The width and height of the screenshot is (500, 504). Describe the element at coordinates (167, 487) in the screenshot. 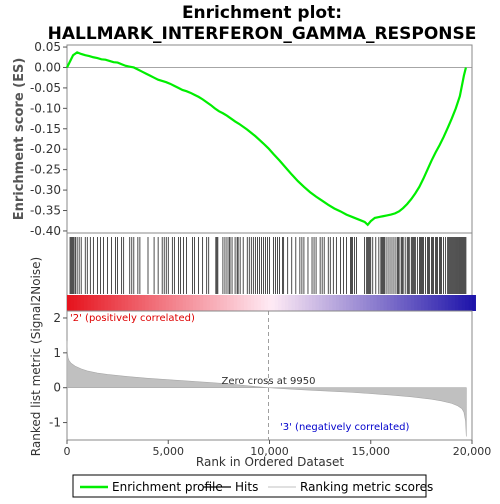

I see `legend-label-0: Enrichment profile` at that location.